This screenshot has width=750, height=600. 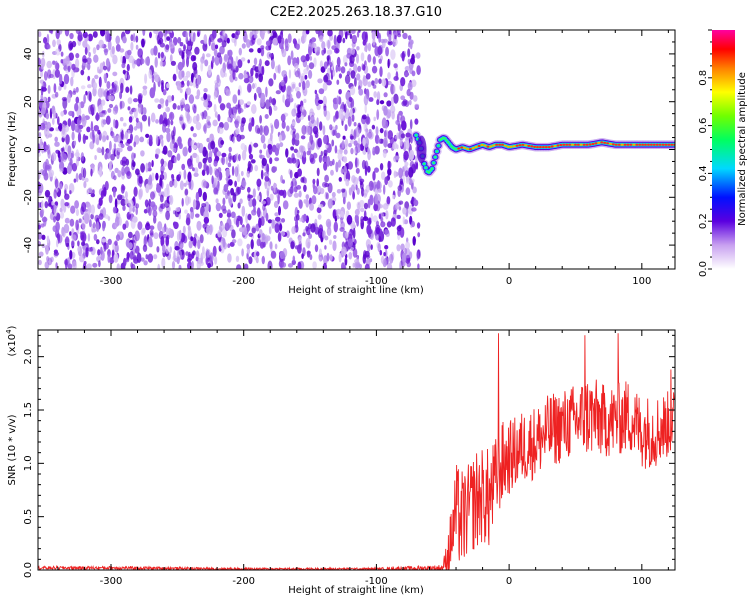 What do you see at coordinates (356, 590) in the screenshot?
I see `snr-x-axis-label: Height of straight line (km)` at bounding box center [356, 590].